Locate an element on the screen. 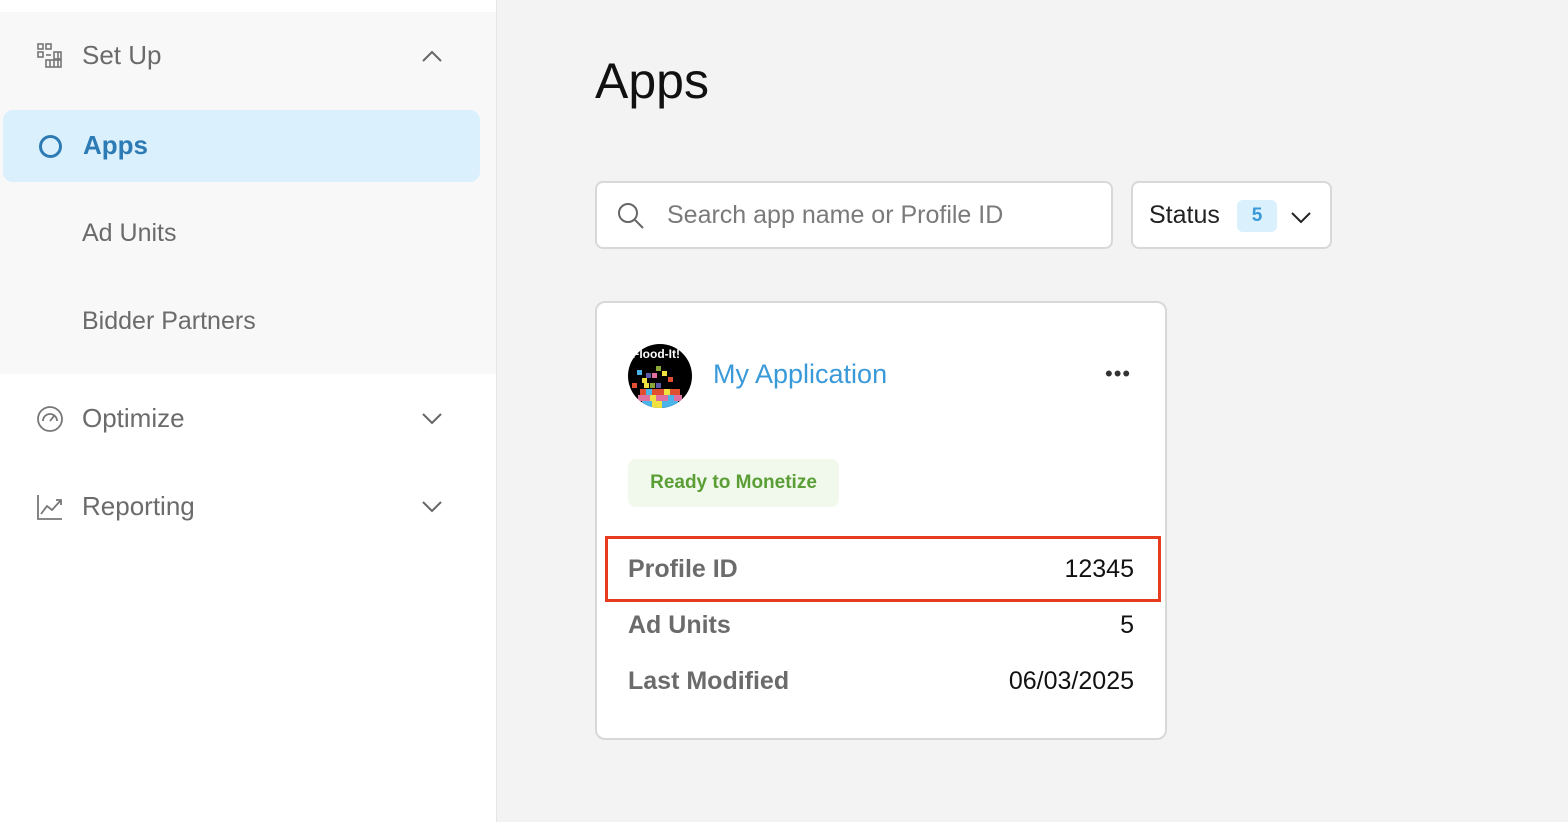 The height and width of the screenshot is (822, 1568). highlight-box is located at coordinates (883, 569).